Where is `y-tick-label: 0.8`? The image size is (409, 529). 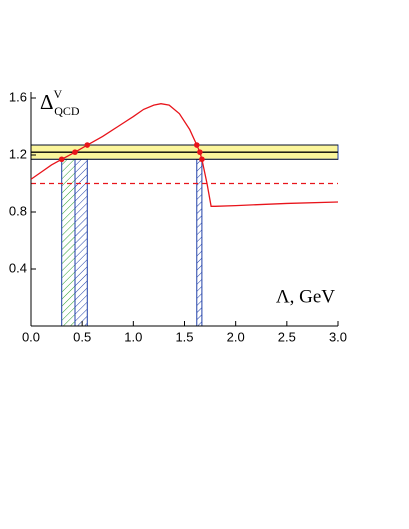
y-tick-label: 0.8 is located at coordinates (18, 210).